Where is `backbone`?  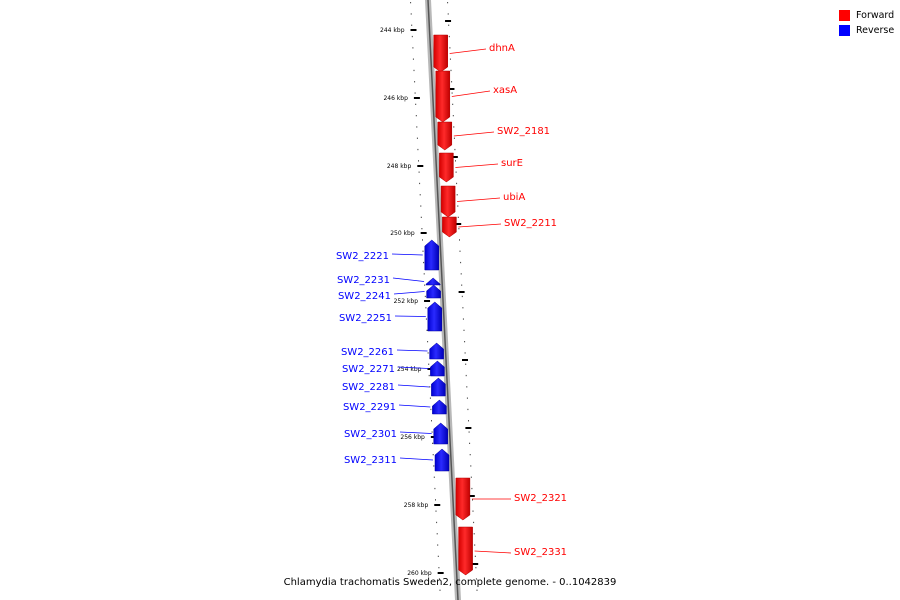 backbone is located at coordinates (443, 300).